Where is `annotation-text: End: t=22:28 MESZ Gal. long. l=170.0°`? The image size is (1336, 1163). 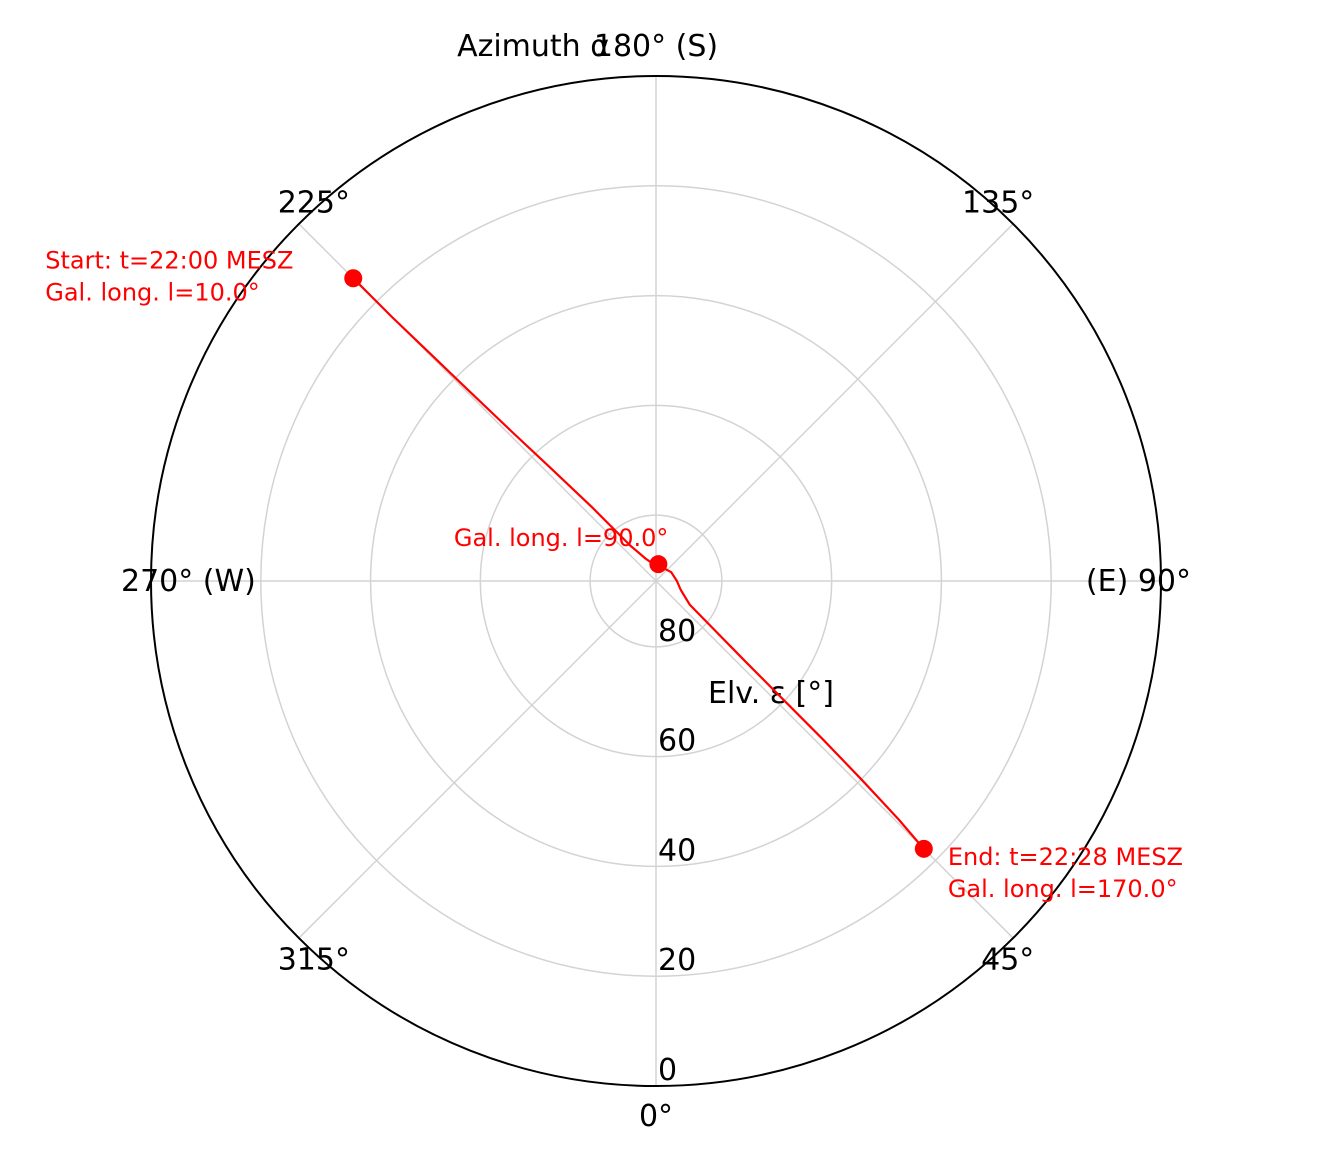
annotation-text: End: t=22:28 MESZ Gal. long. l=170.0° is located at coordinates (1065, 873).